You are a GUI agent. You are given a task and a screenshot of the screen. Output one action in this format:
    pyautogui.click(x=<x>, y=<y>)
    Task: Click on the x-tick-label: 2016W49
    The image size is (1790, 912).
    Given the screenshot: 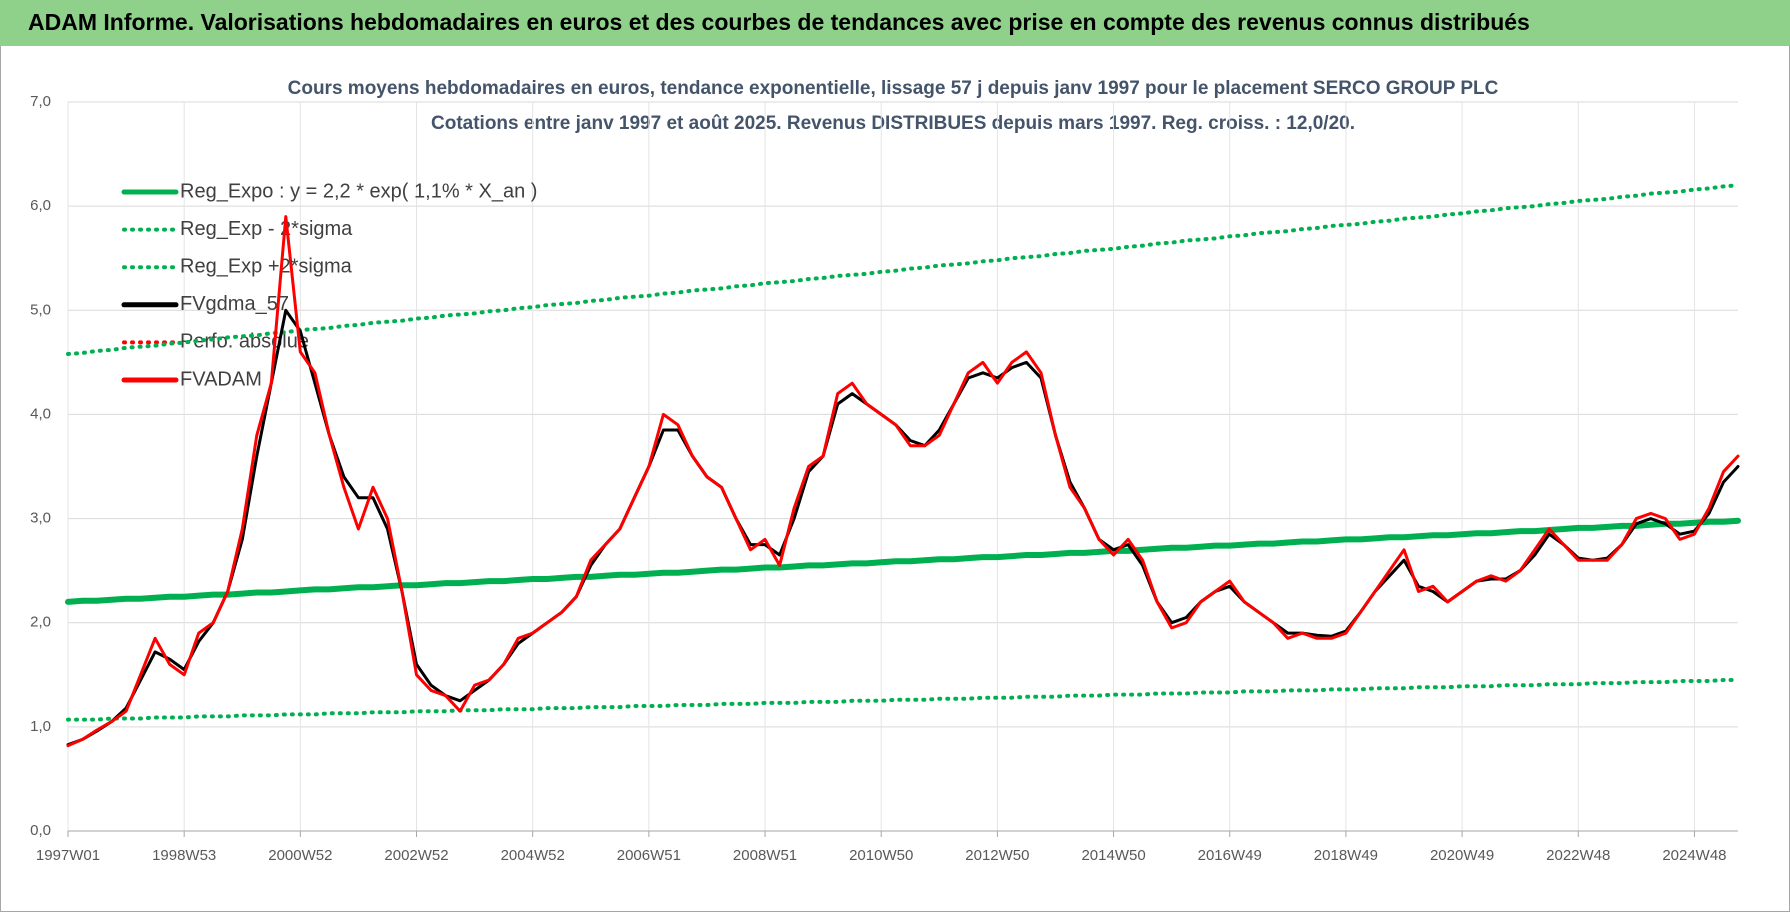 What is the action you would take?
    pyautogui.click(x=1230, y=855)
    